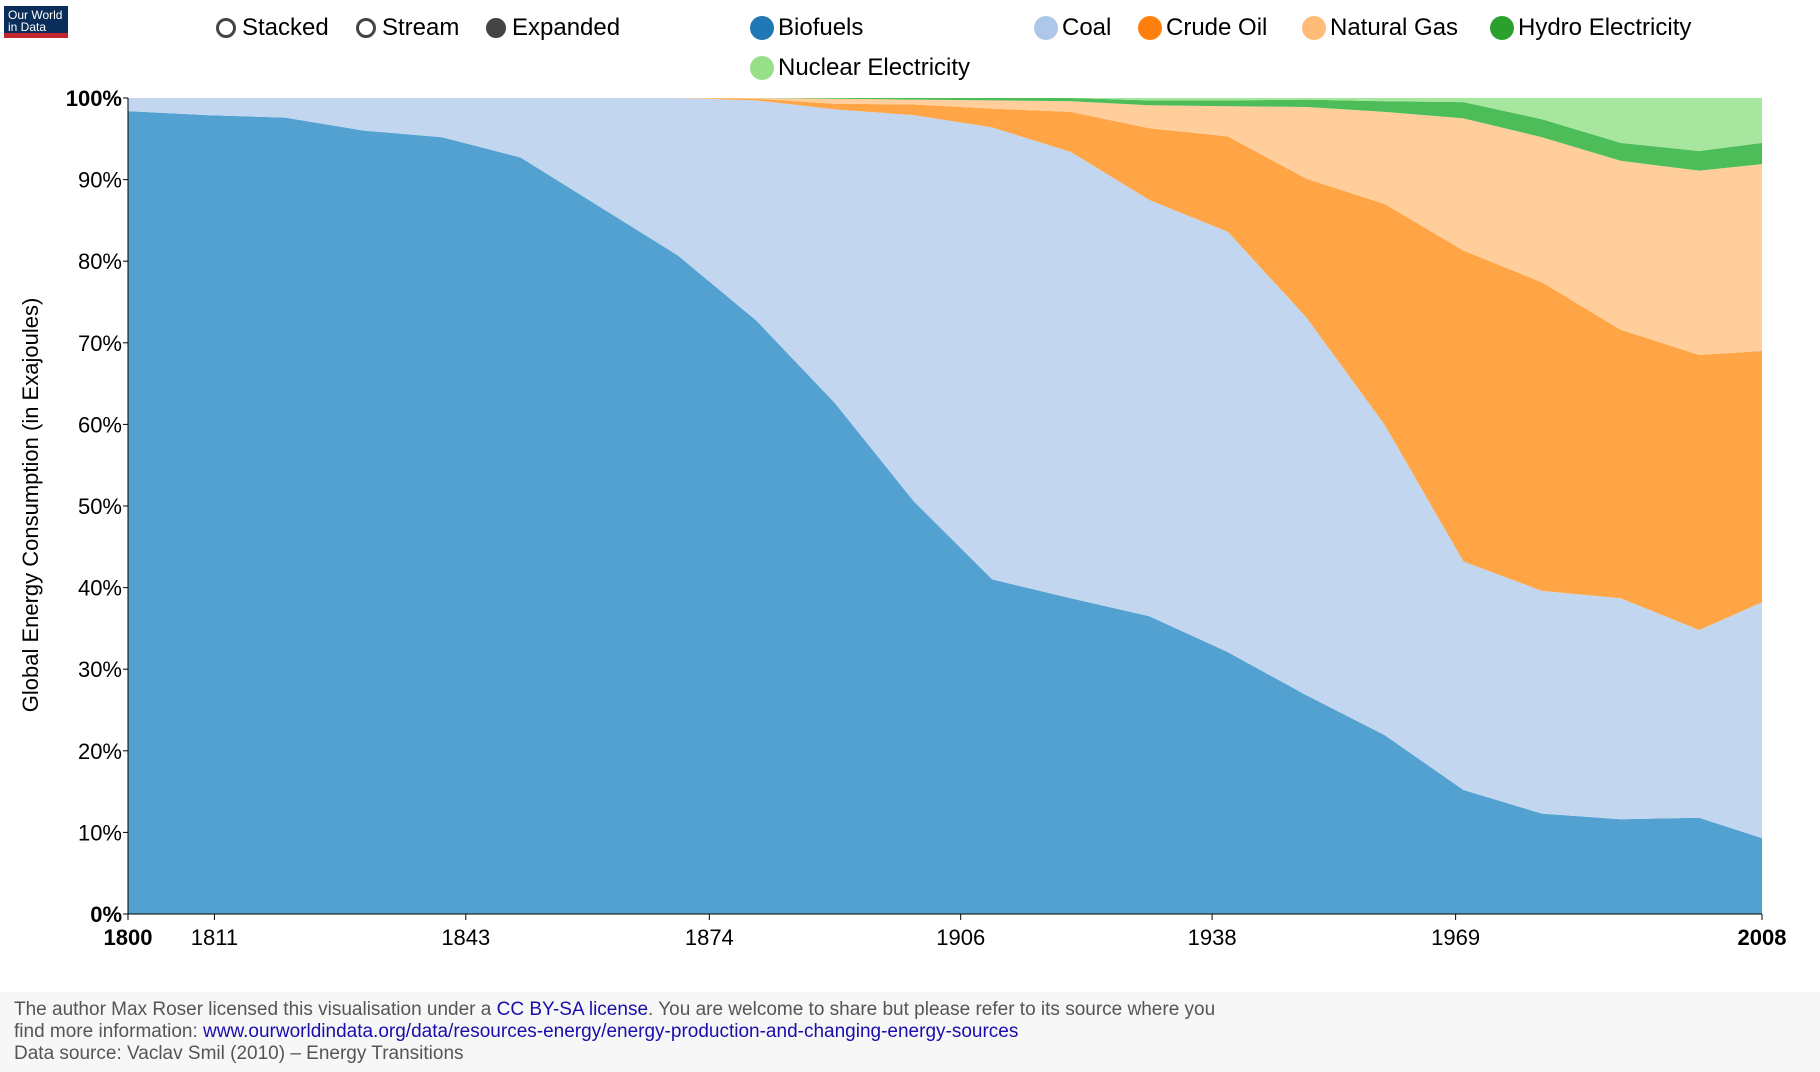  I want to click on x-tick-label: 1843, so click(465, 937).